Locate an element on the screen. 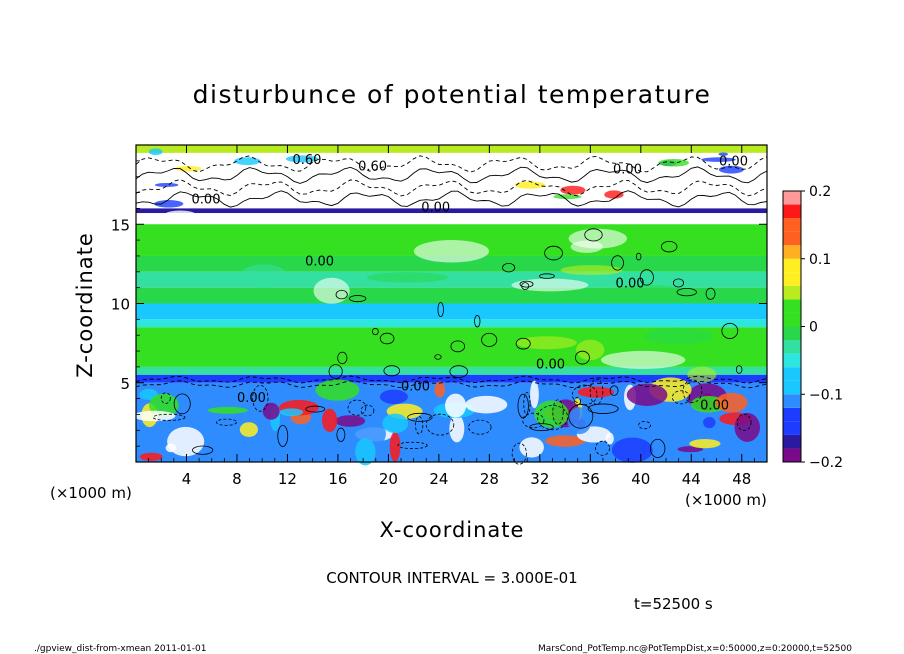 This screenshot has width=904, height=654. colorbar-ticks: 0.2 0.1 0 −0.1 −0.2 is located at coordinates (822, 327).